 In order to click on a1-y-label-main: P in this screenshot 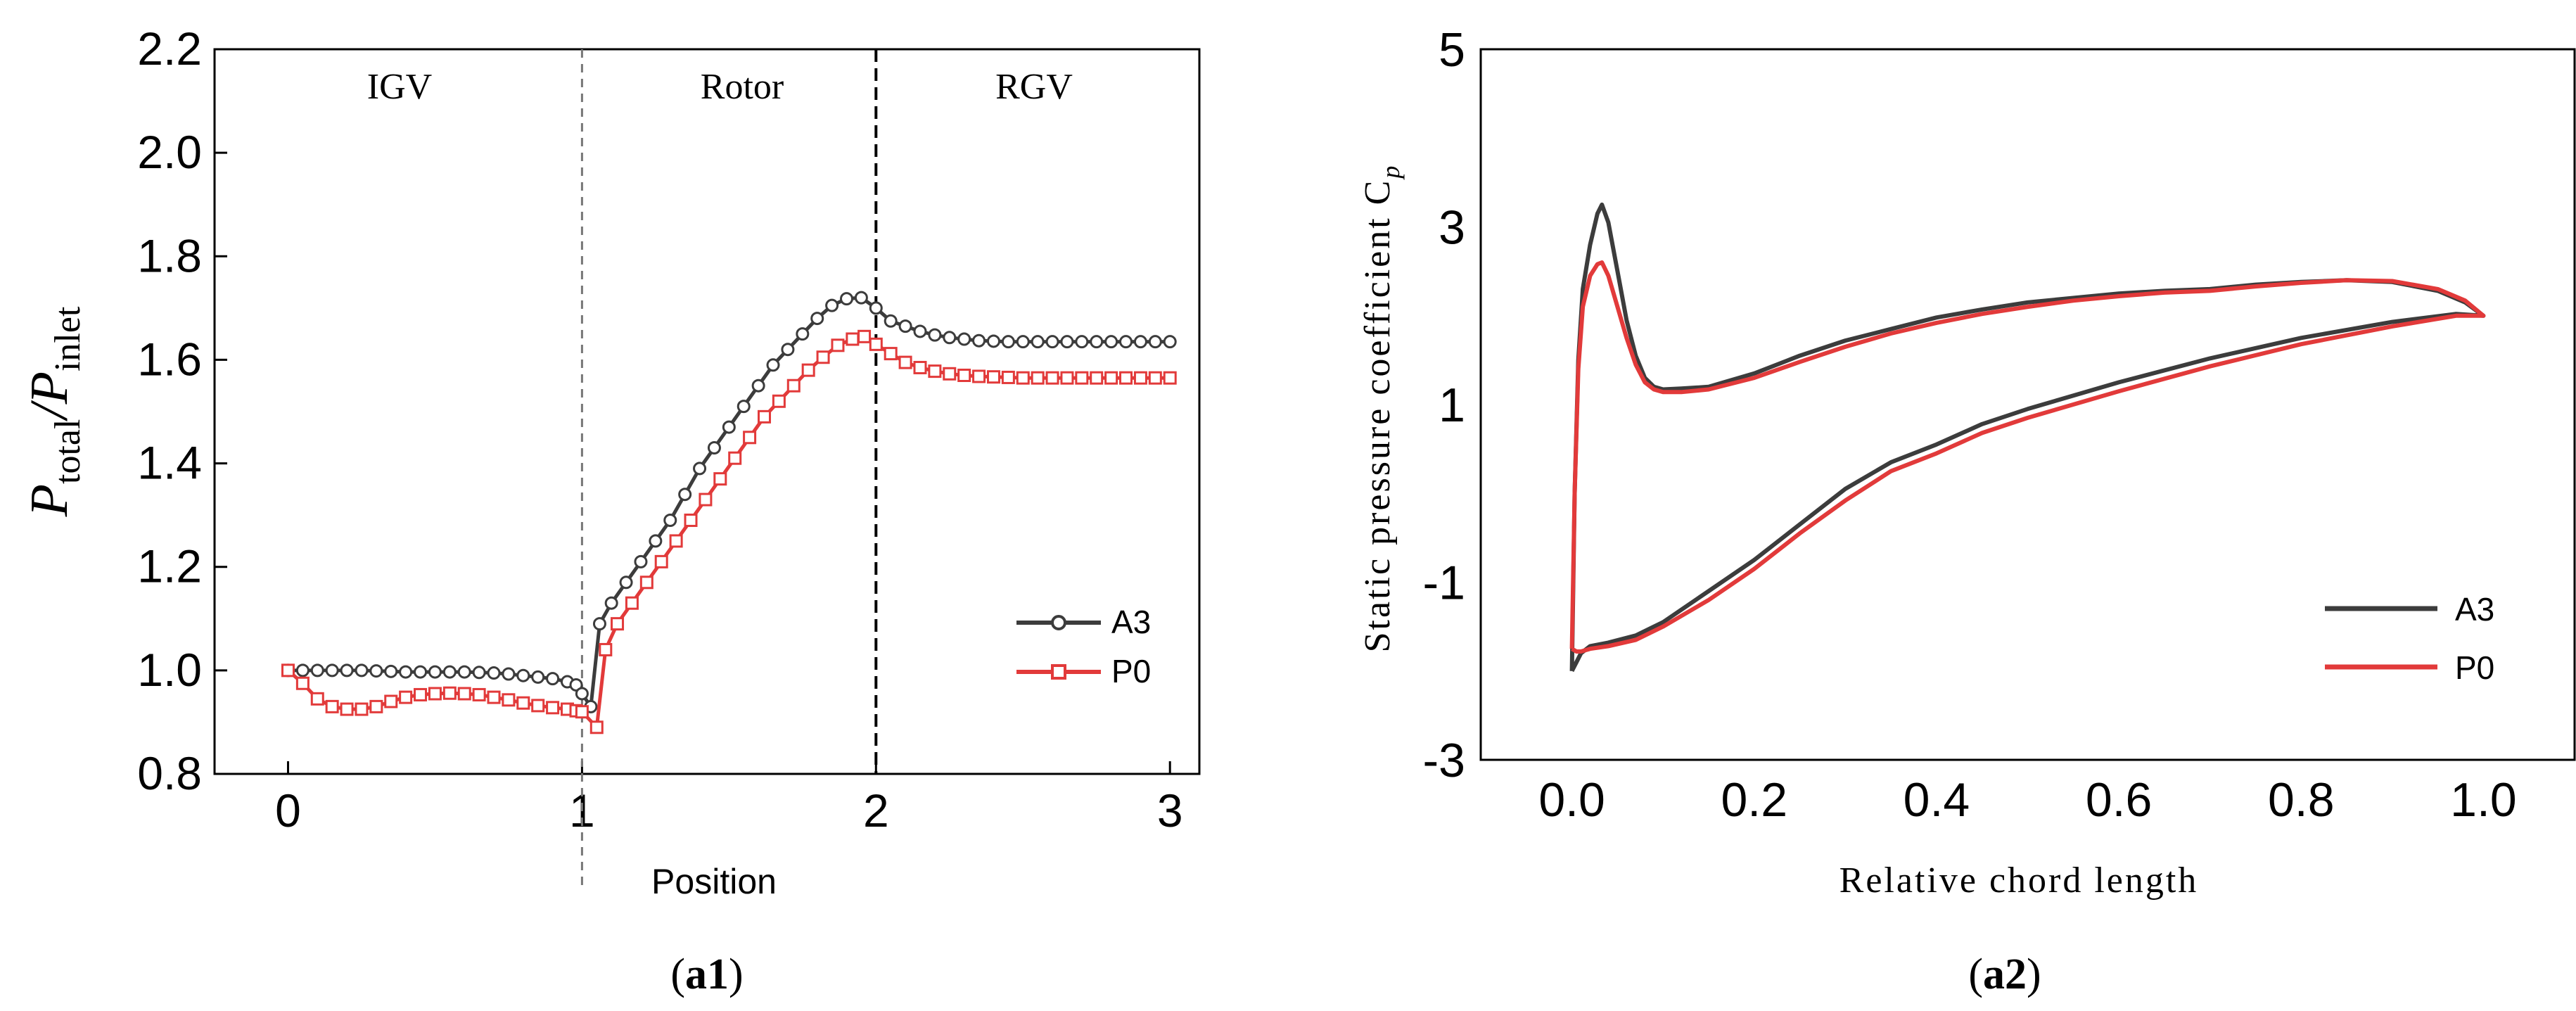, I will do `click(49, 500)`.